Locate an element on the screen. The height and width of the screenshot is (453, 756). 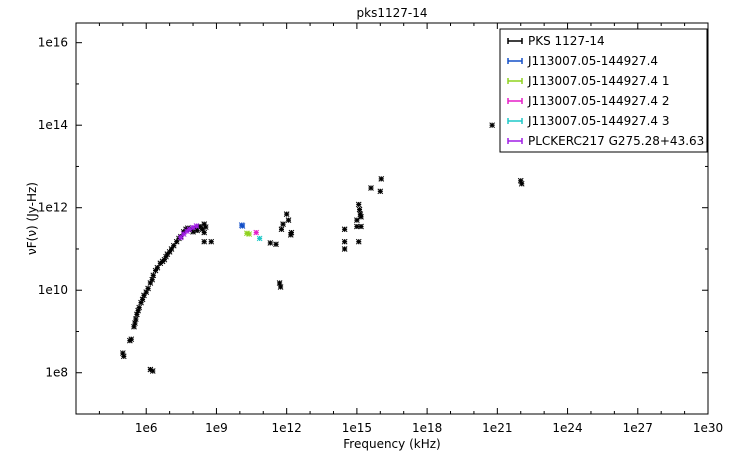
legend-item: J113007.05-144927.4 is located at coordinates (582, 61).